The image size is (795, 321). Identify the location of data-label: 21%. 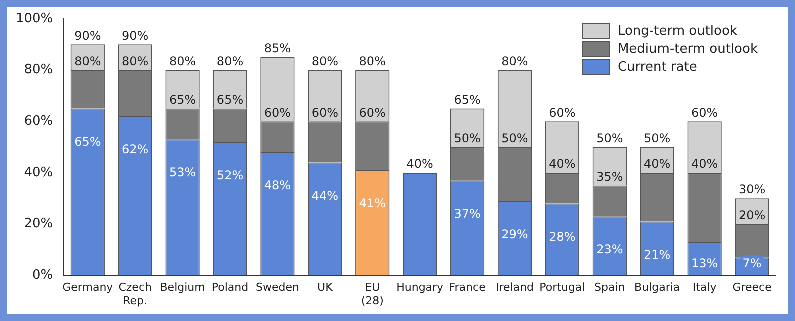
(657, 255).